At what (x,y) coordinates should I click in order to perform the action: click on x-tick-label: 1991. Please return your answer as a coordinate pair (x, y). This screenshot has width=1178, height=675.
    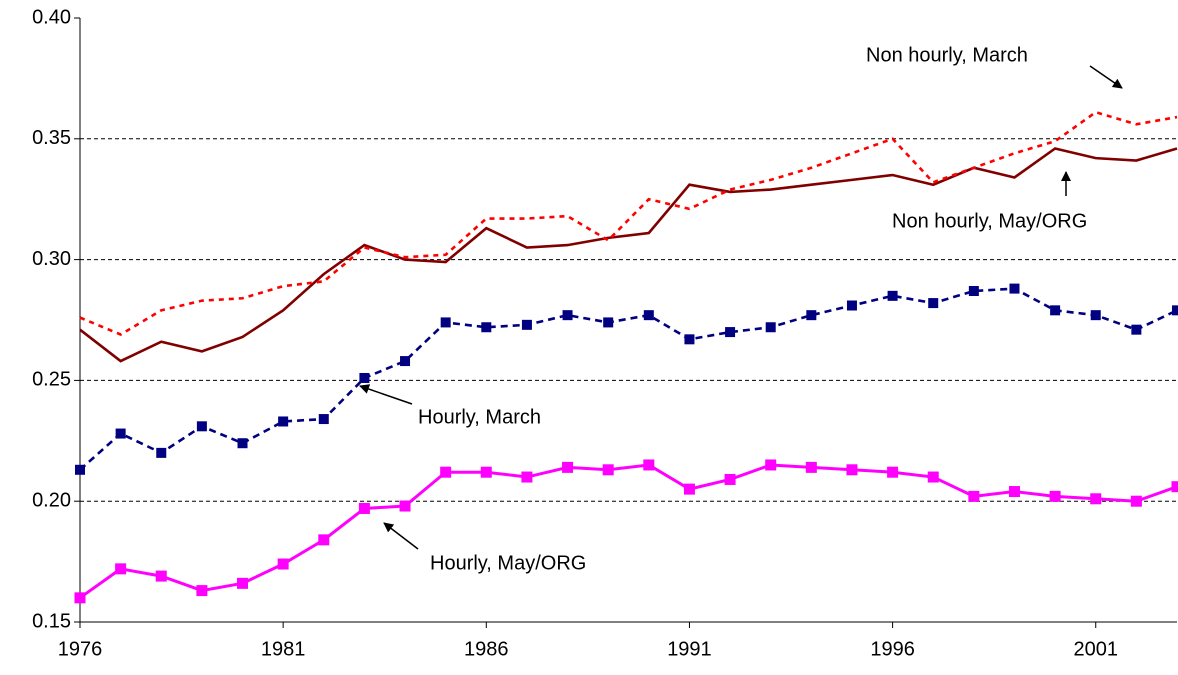
    Looking at the image, I should click on (689, 649).